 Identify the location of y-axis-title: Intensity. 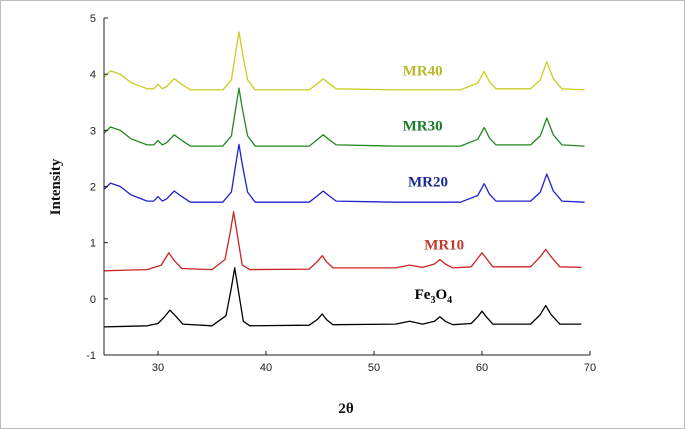
(56, 186).